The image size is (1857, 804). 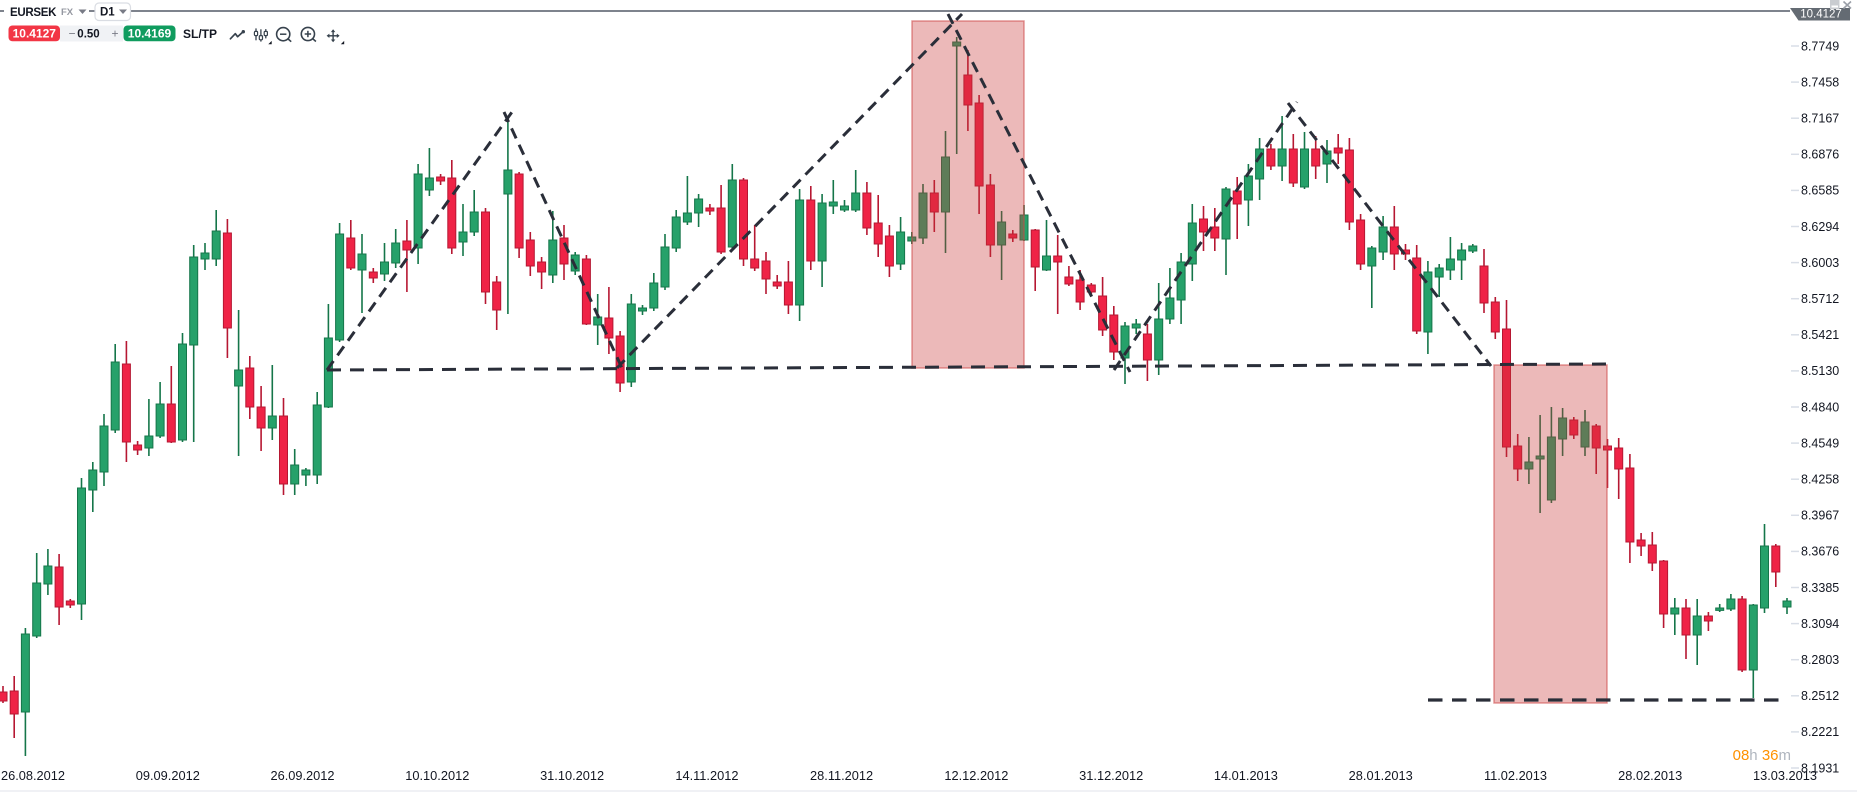 I want to click on svg-text: SL/TP, so click(x=200, y=34).